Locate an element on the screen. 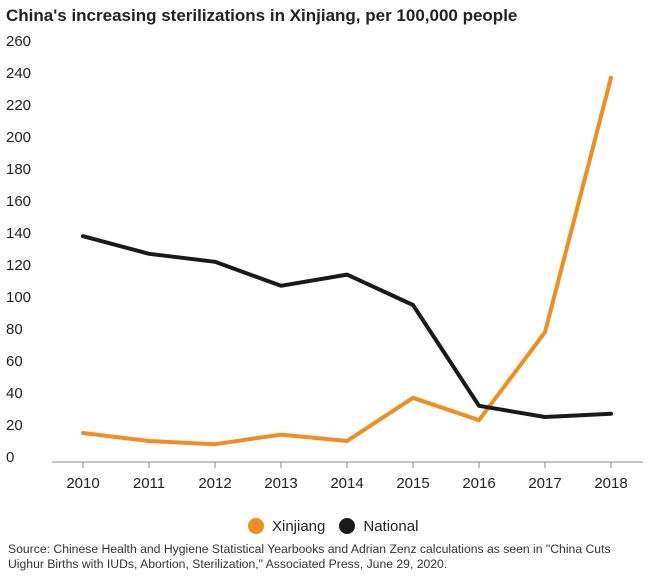 This screenshot has height=577, width=654. legend-label-xinjiang: Xinjiang is located at coordinates (299, 526).